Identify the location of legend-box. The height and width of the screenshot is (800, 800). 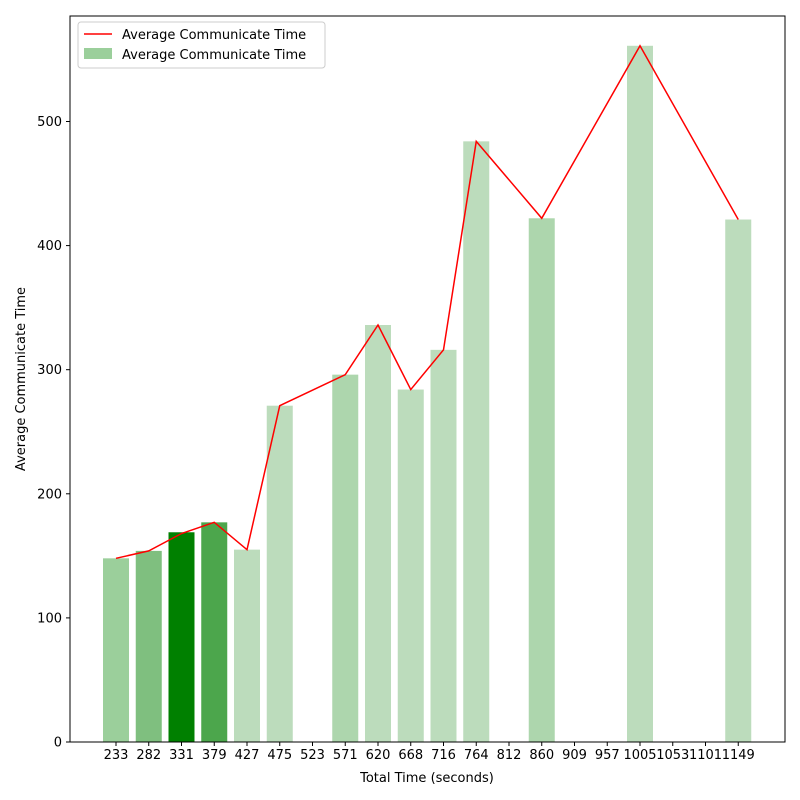
(201, 45).